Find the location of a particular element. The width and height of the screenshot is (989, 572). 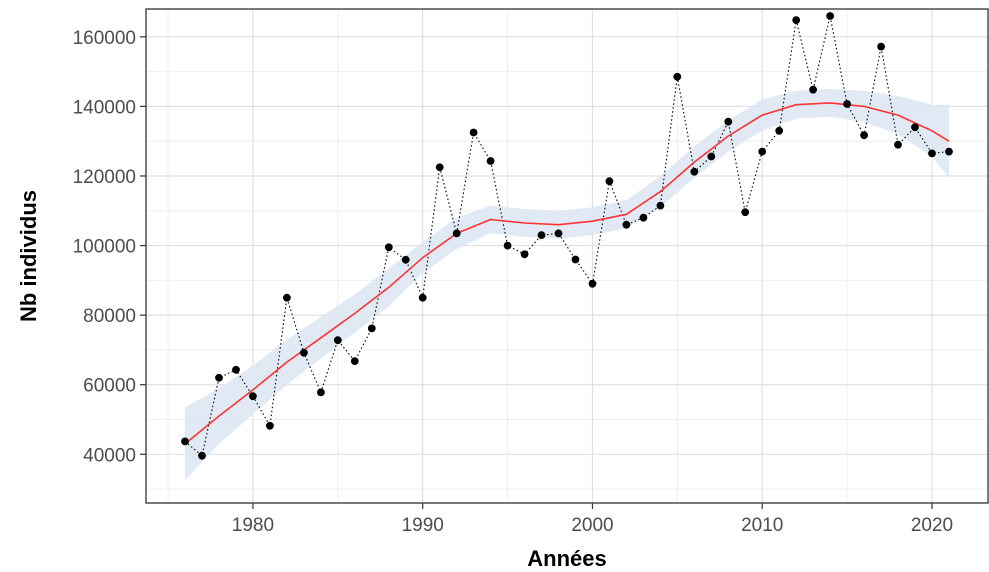

data-point-2002 is located at coordinates (626, 224).